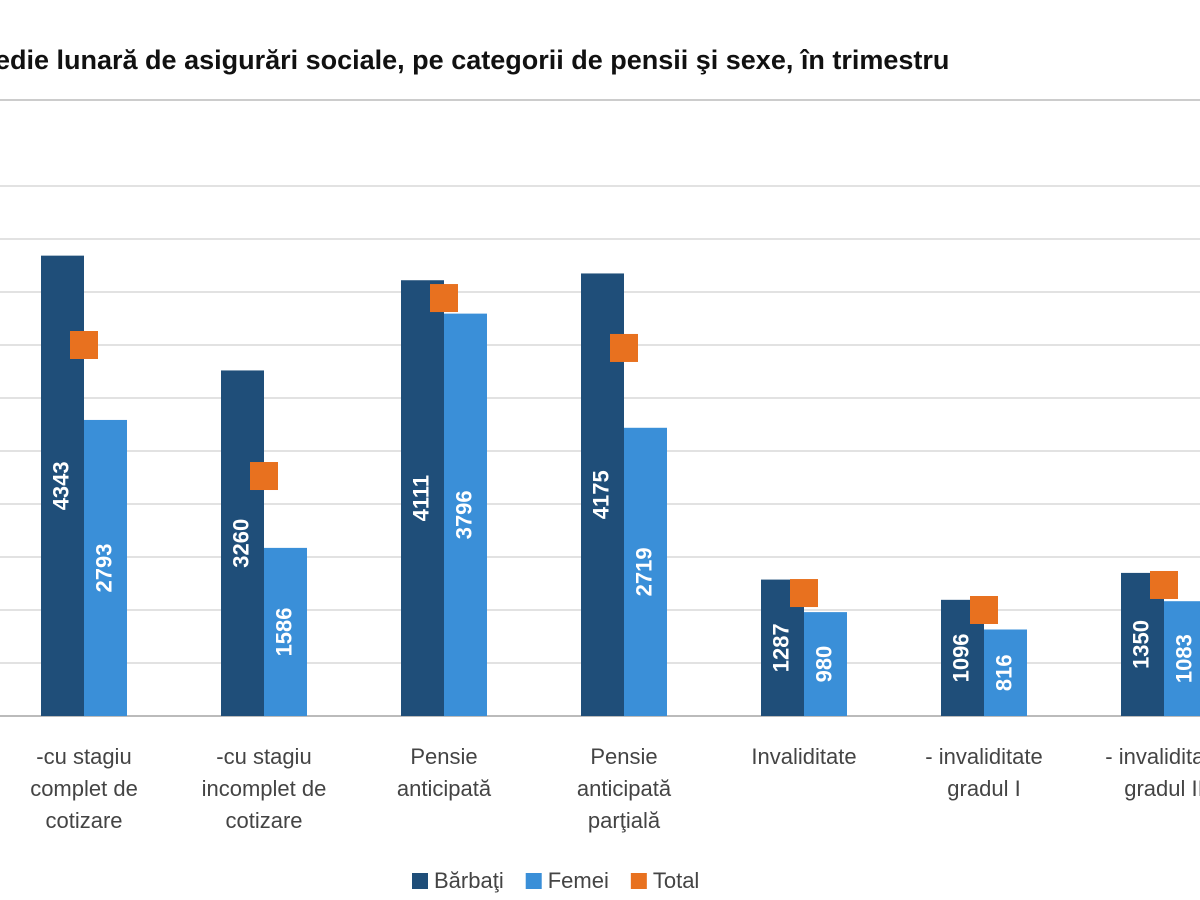  I want to click on data-label: 1083, so click(1183, 658).